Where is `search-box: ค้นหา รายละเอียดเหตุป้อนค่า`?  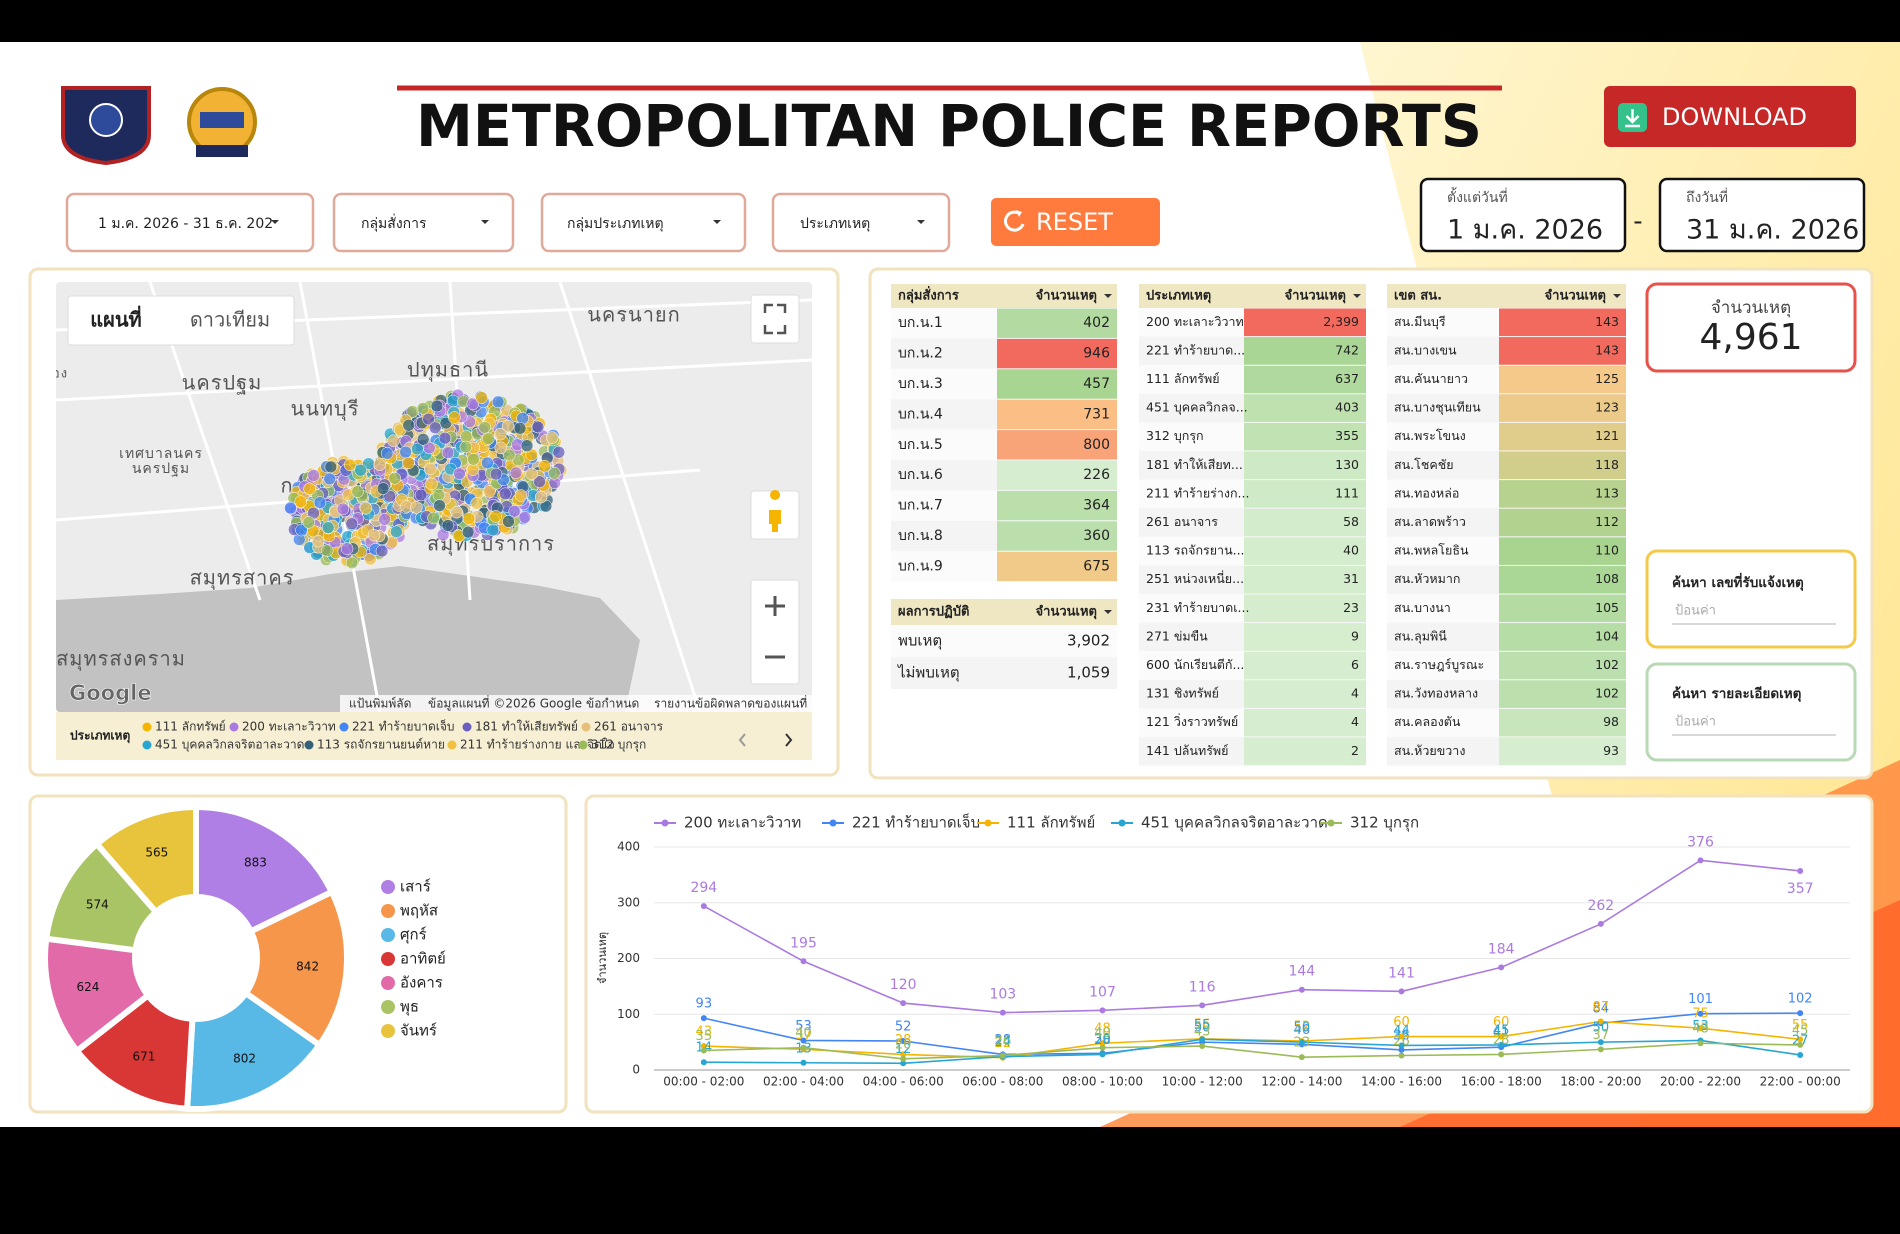
search-box: ค้นหา รายละเอียดเหตุป้อนค่า is located at coordinates (1751, 712).